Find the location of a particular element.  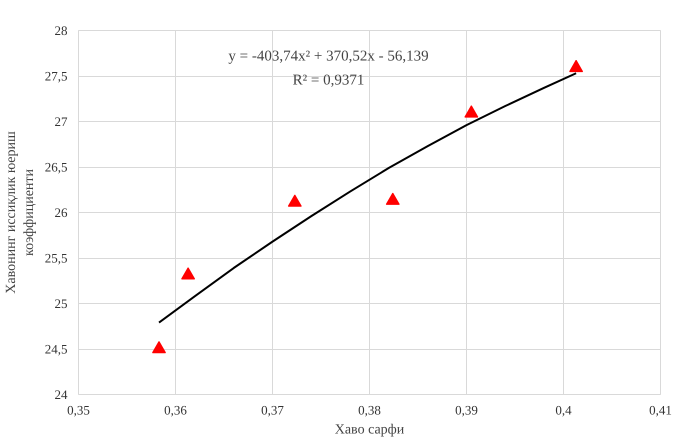

x-tick-label: 0,37 is located at coordinates (272, 410).